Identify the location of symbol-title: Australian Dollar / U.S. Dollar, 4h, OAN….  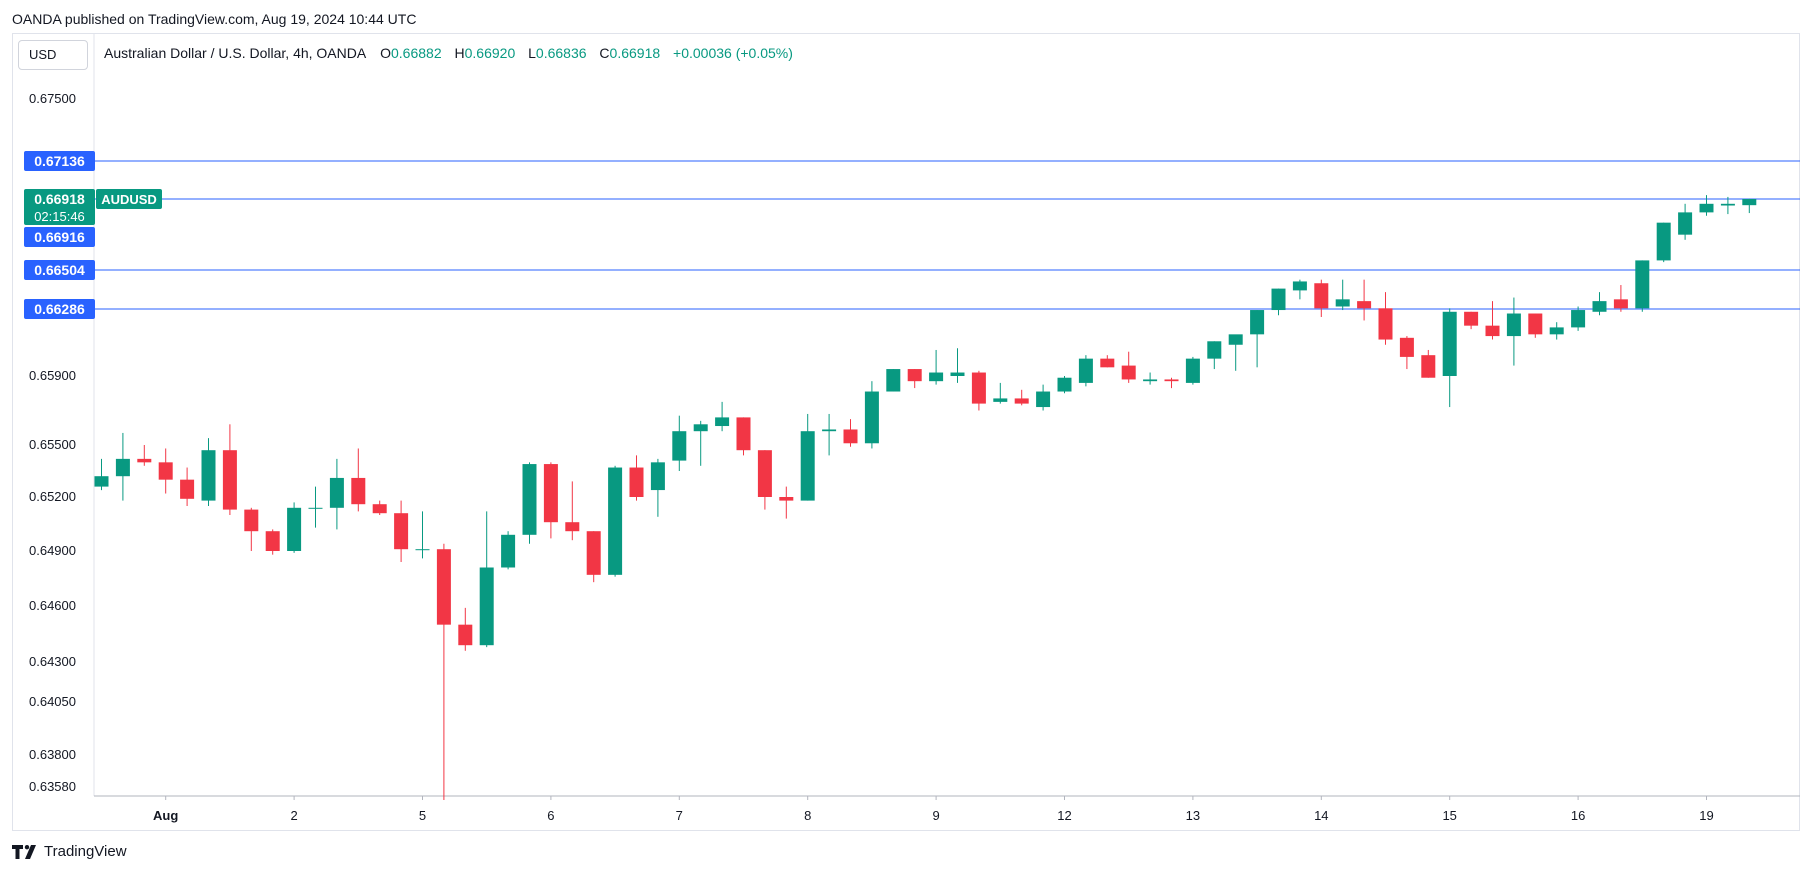
(235, 53).